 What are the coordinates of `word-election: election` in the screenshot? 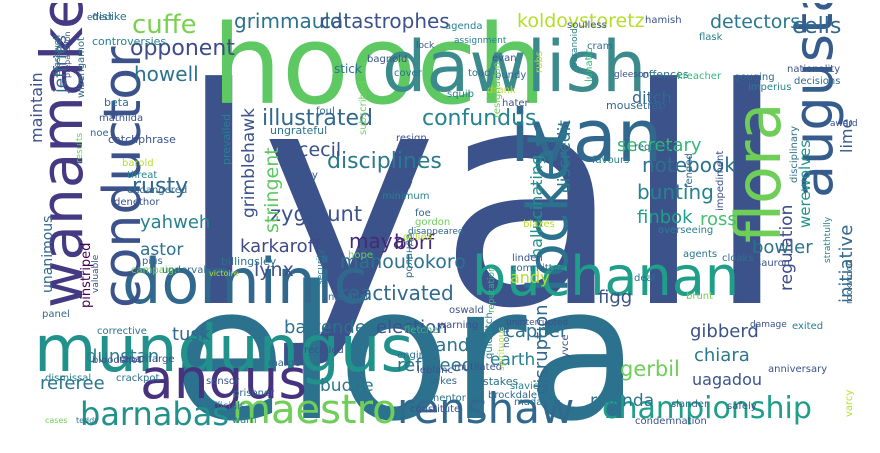 It's located at (412, 327).